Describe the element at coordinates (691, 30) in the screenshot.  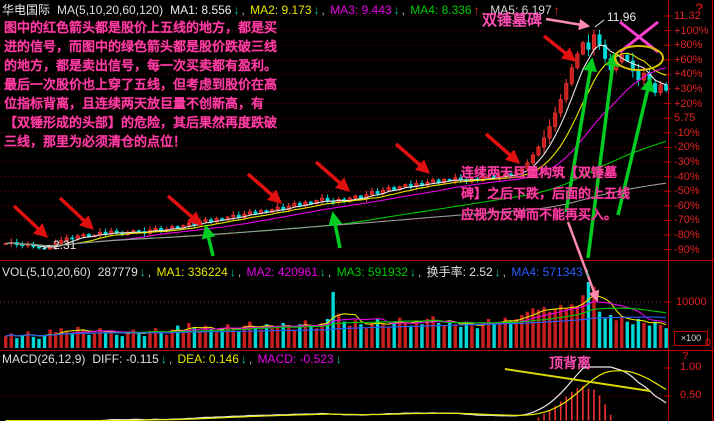
I see `price-axis-label: +100%` at that location.